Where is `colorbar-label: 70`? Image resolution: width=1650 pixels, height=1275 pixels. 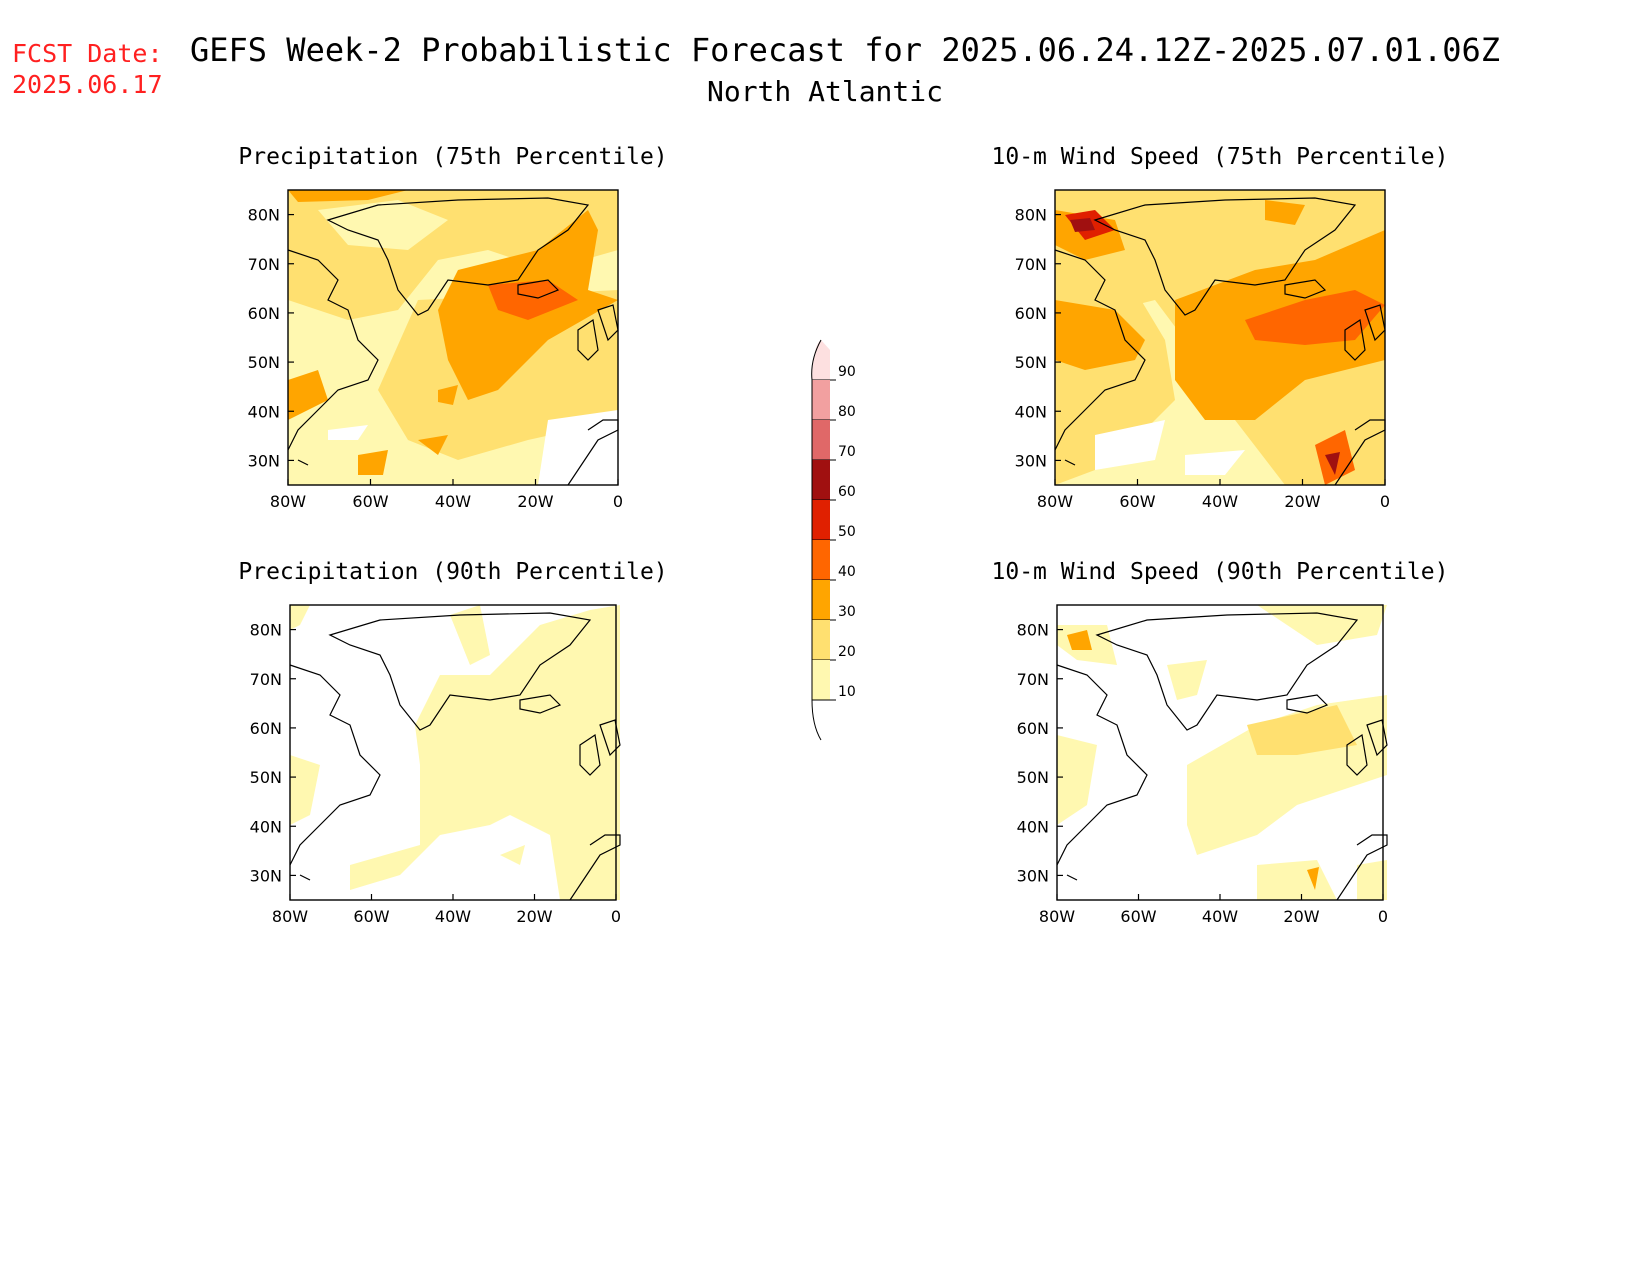 colorbar-label: 70 is located at coordinates (847, 452).